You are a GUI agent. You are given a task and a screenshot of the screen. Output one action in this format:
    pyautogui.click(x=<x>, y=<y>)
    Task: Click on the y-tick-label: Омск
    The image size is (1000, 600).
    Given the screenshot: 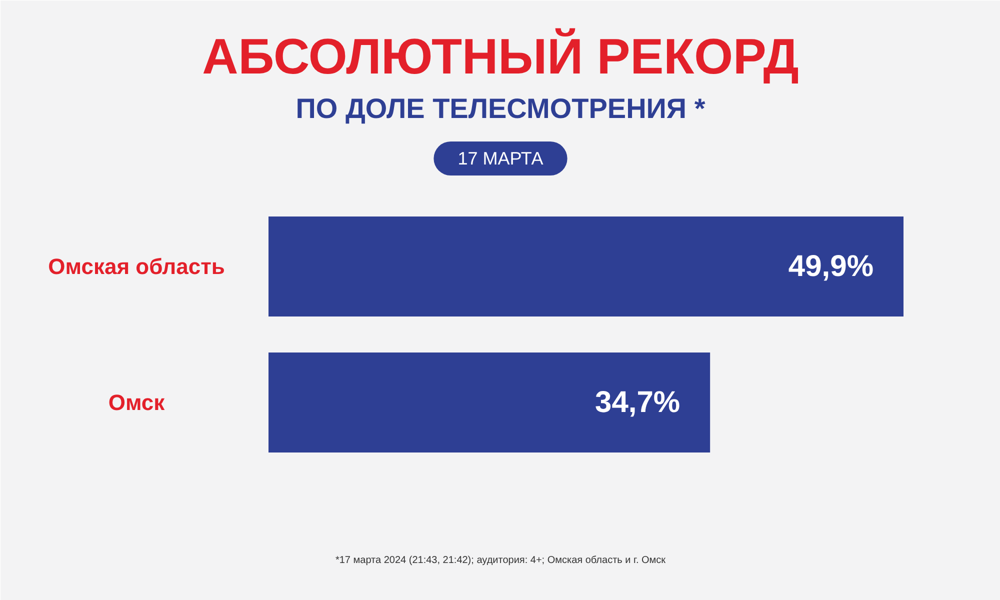 What is the action you would take?
    pyautogui.click(x=137, y=402)
    